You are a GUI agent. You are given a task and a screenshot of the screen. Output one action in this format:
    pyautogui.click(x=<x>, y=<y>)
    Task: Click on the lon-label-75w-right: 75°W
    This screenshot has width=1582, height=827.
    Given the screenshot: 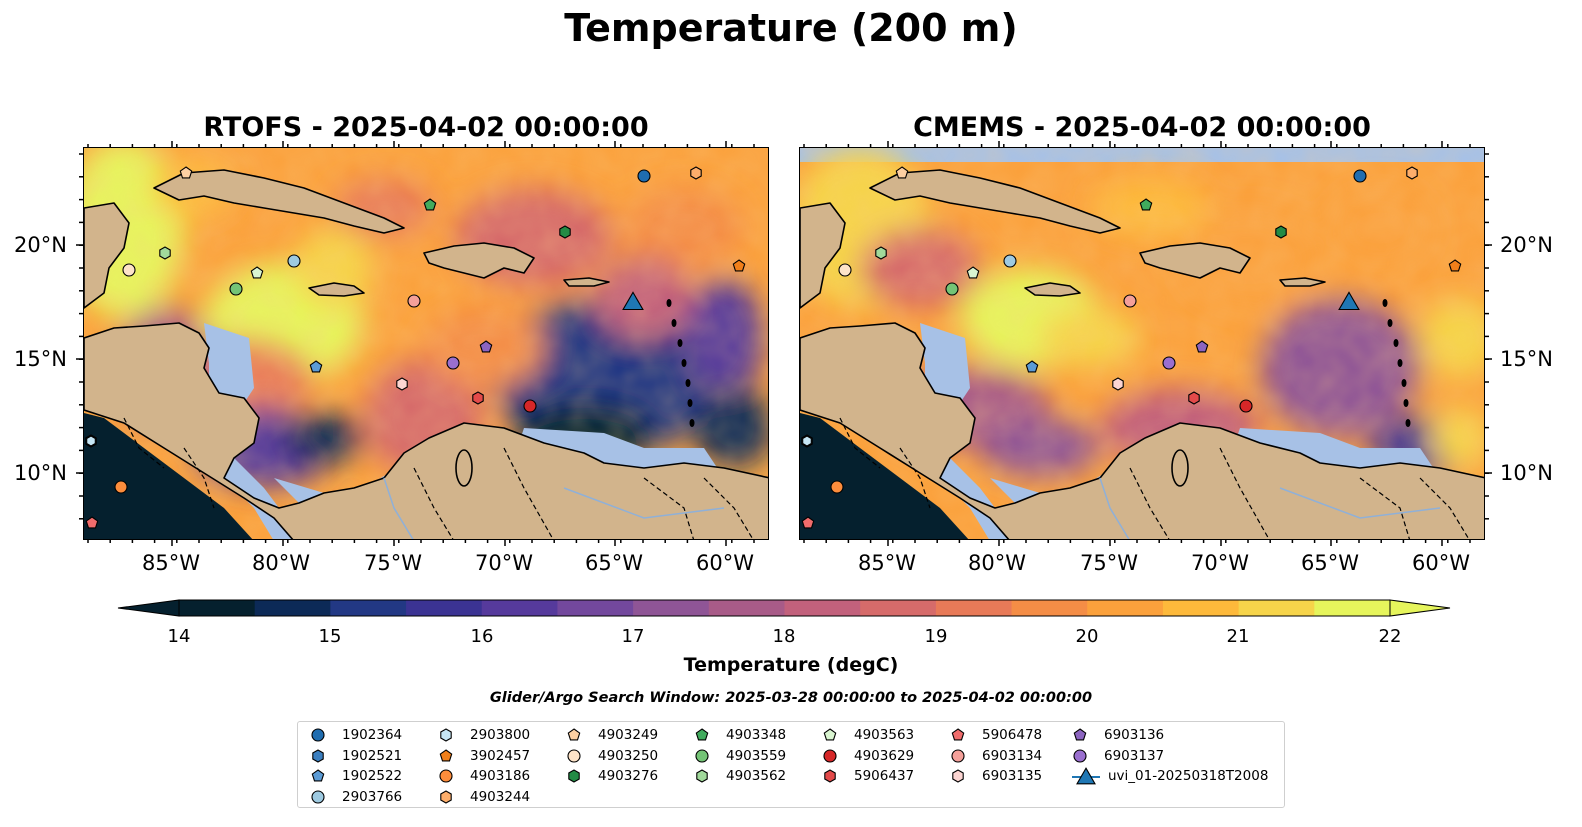 What is the action you would take?
    pyautogui.click(x=1109, y=563)
    